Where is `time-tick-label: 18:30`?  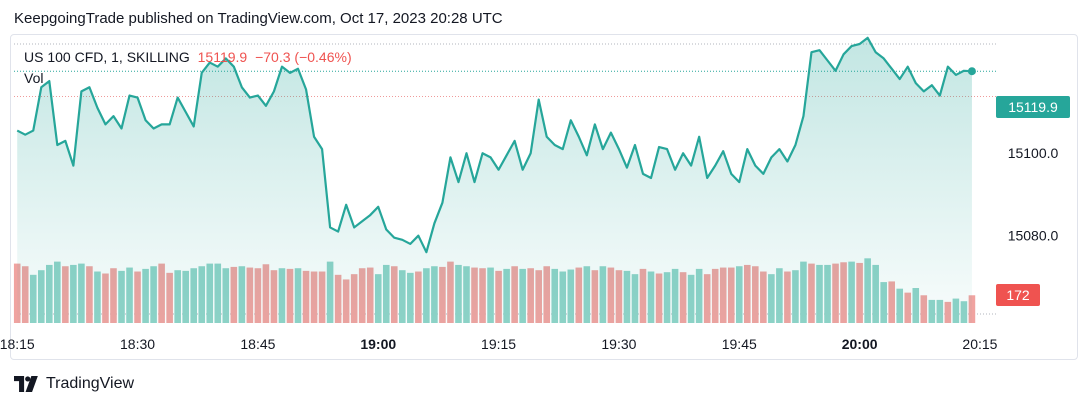
time-tick-label: 18:30 is located at coordinates (137, 344).